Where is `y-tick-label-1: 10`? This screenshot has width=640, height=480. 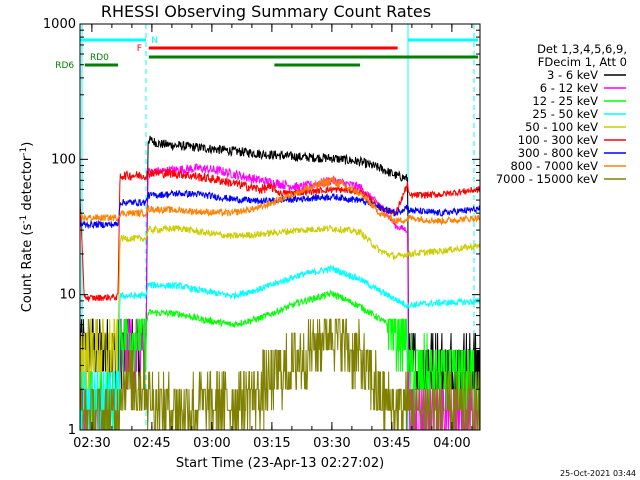
y-tick-label-1: 10 is located at coordinates (67, 295).